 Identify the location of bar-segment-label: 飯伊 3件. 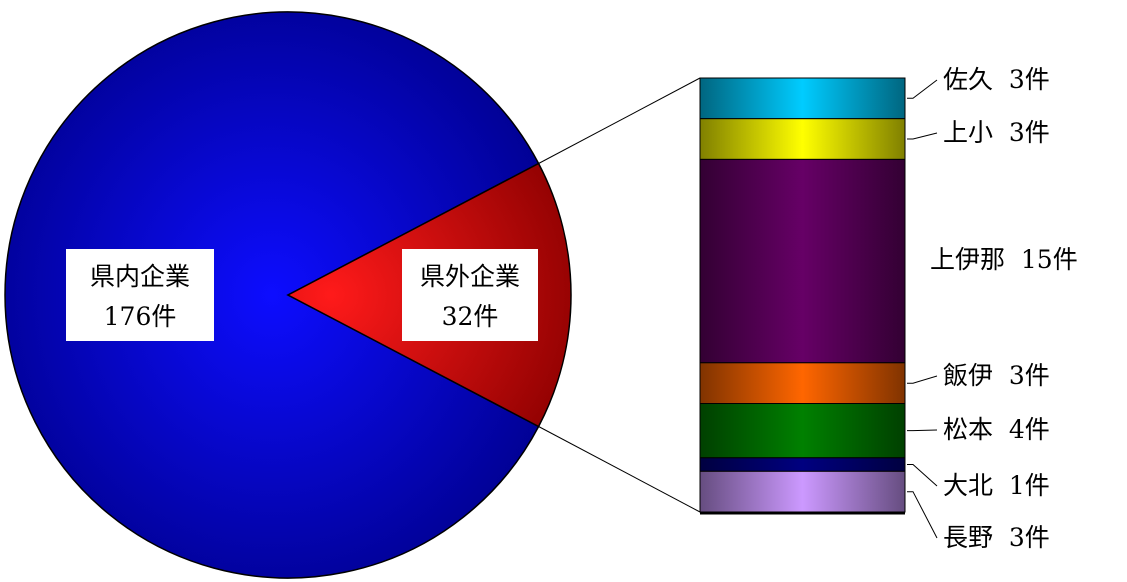
(996, 375).